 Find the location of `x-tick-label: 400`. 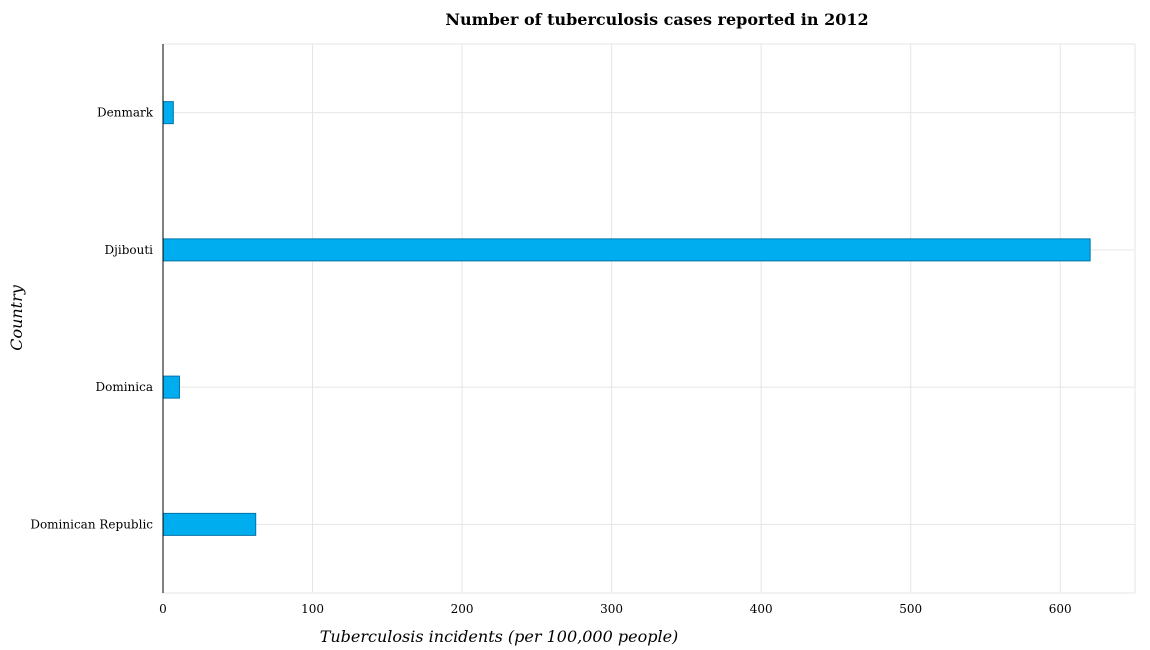

x-tick-label: 400 is located at coordinates (761, 609).